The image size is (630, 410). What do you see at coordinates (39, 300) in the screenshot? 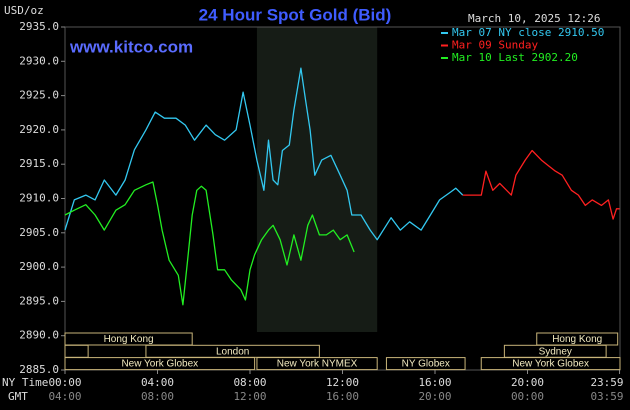
I see `y-tick-label: 2895.0` at bounding box center [39, 300].